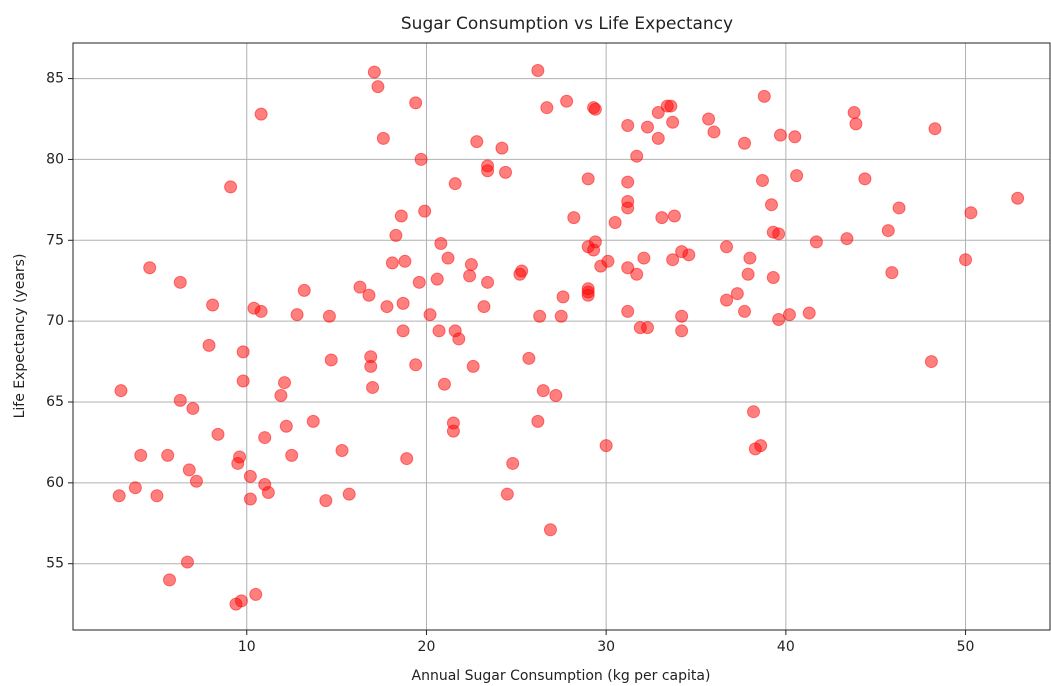 The width and height of the screenshot is (1051, 686). What do you see at coordinates (966, 647) in the screenshot?
I see `x-tick-label: 50` at bounding box center [966, 647].